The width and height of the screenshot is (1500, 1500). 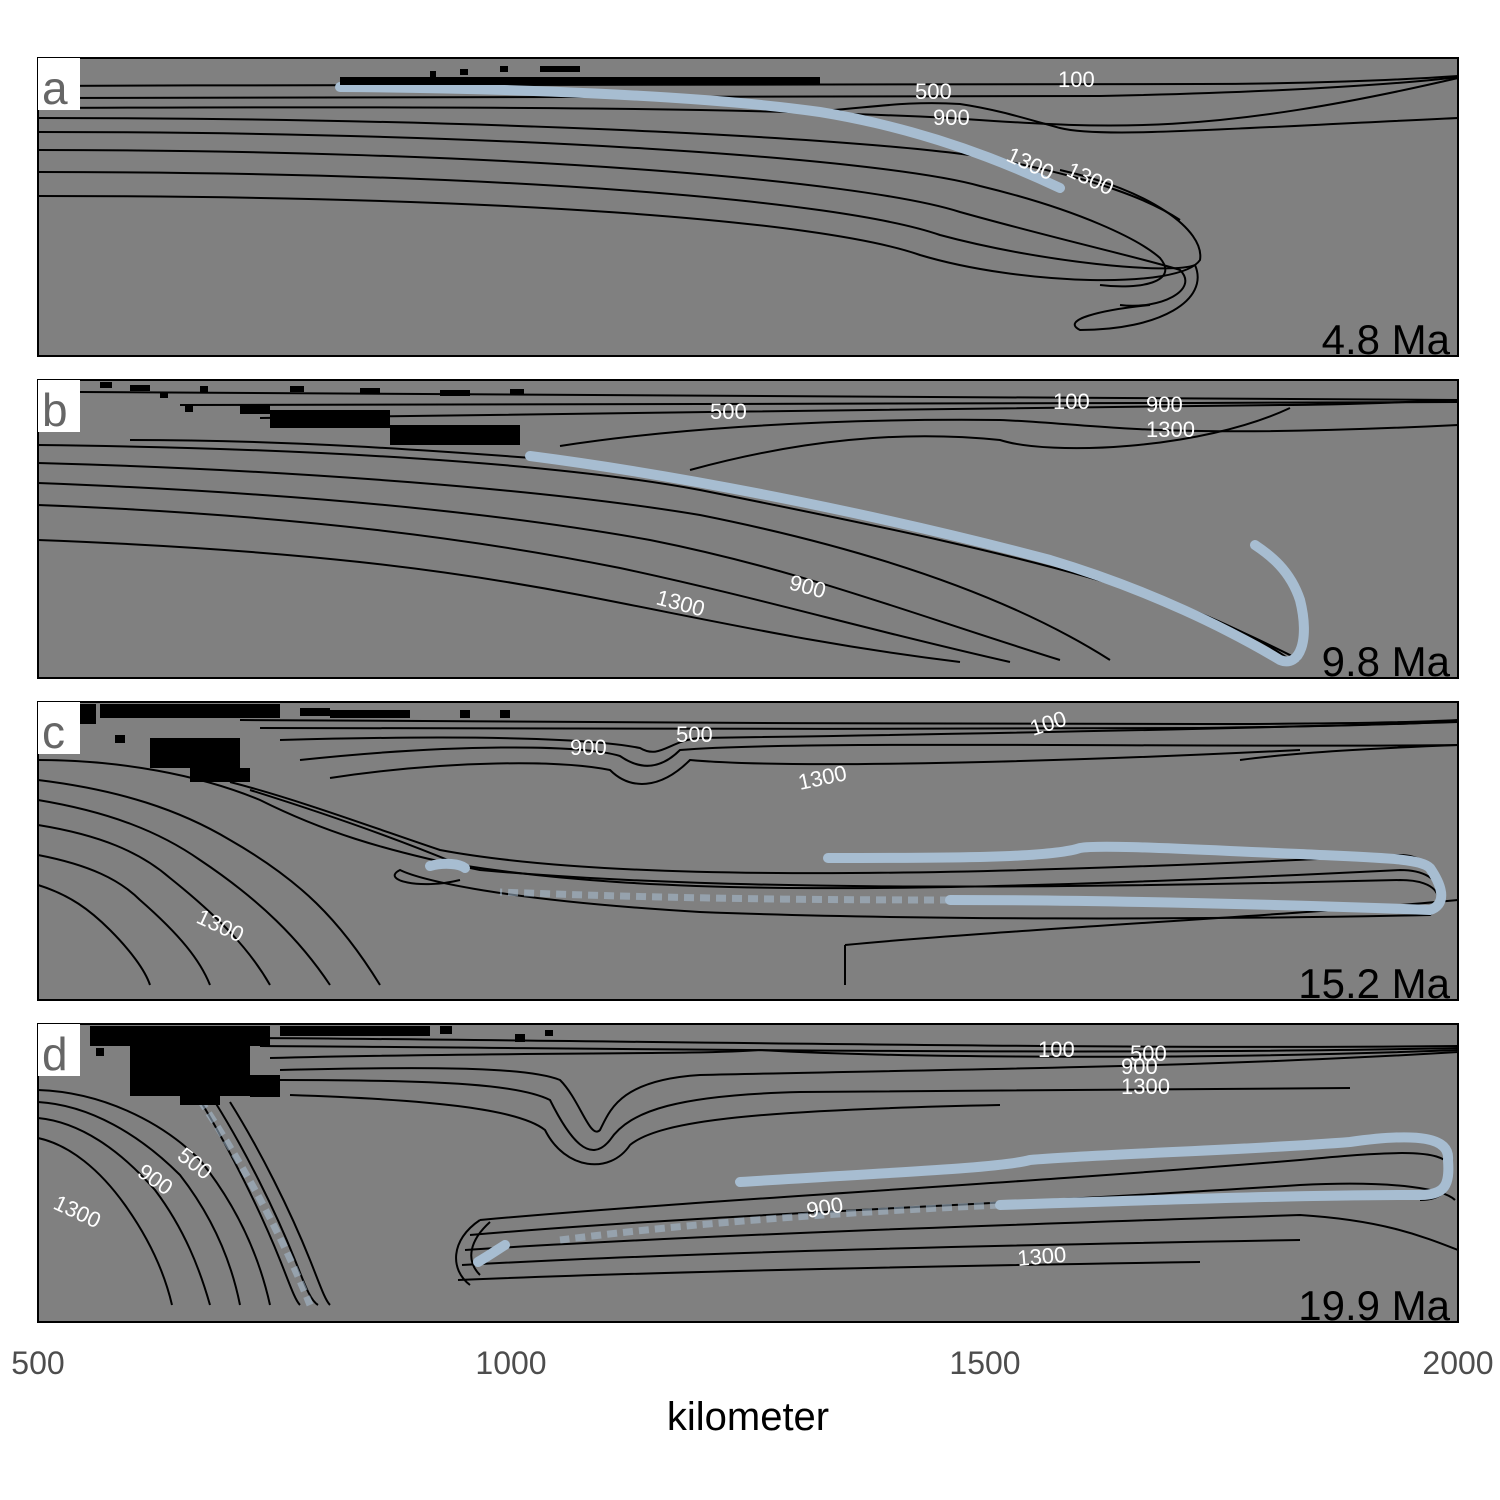 What do you see at coordinates (1457, 1363) in the screenshot?
I see `x-tick-label: 2000` at bounding box center [1457, 1363].